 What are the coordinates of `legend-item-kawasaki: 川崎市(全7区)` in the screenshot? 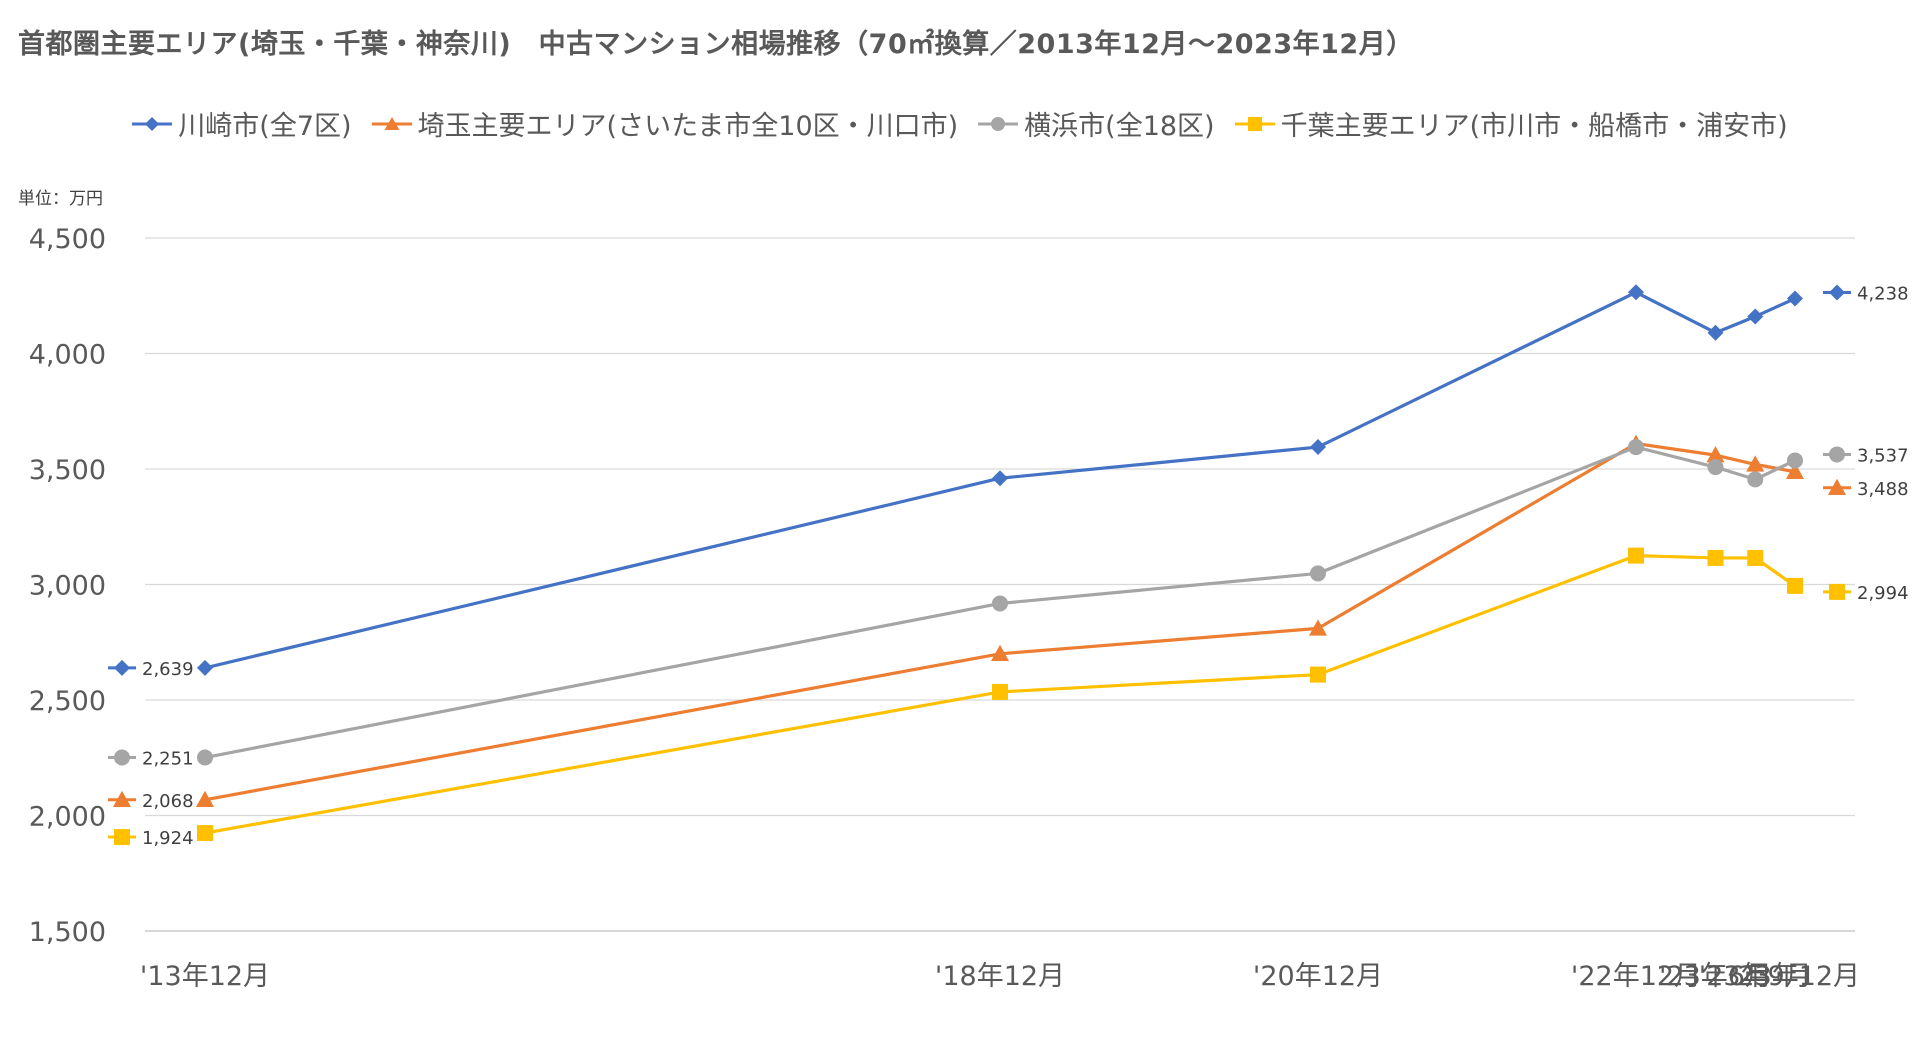 It's located at (242, 123).